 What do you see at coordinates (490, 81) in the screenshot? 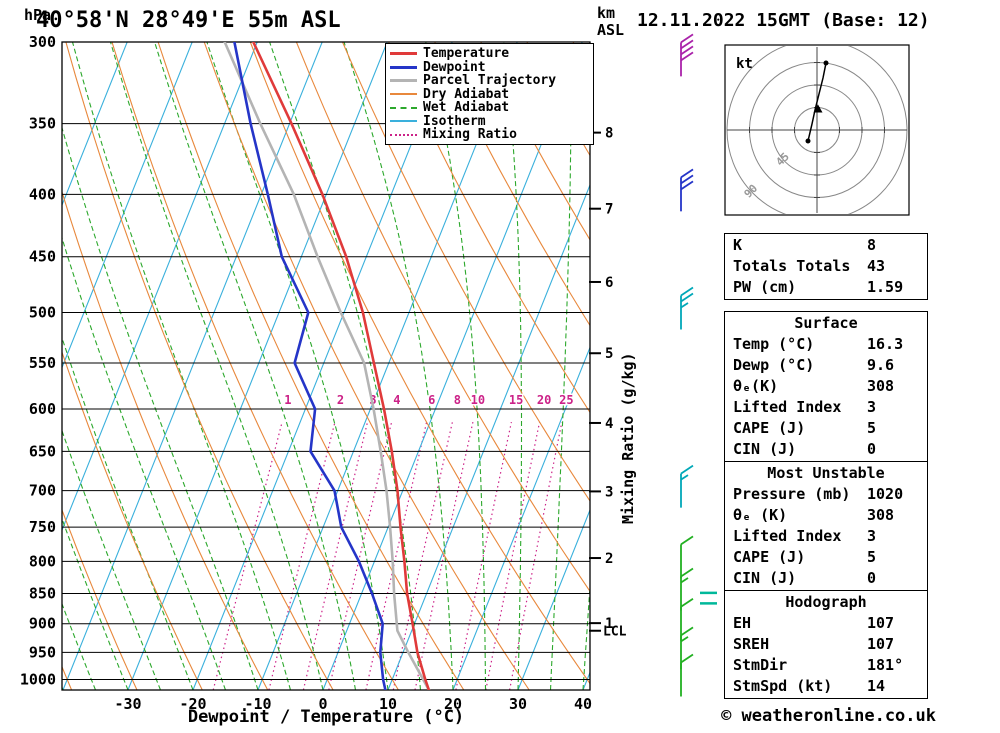
I see `legend-item: Parcel Trajectory` at bounding box center [490, 81].